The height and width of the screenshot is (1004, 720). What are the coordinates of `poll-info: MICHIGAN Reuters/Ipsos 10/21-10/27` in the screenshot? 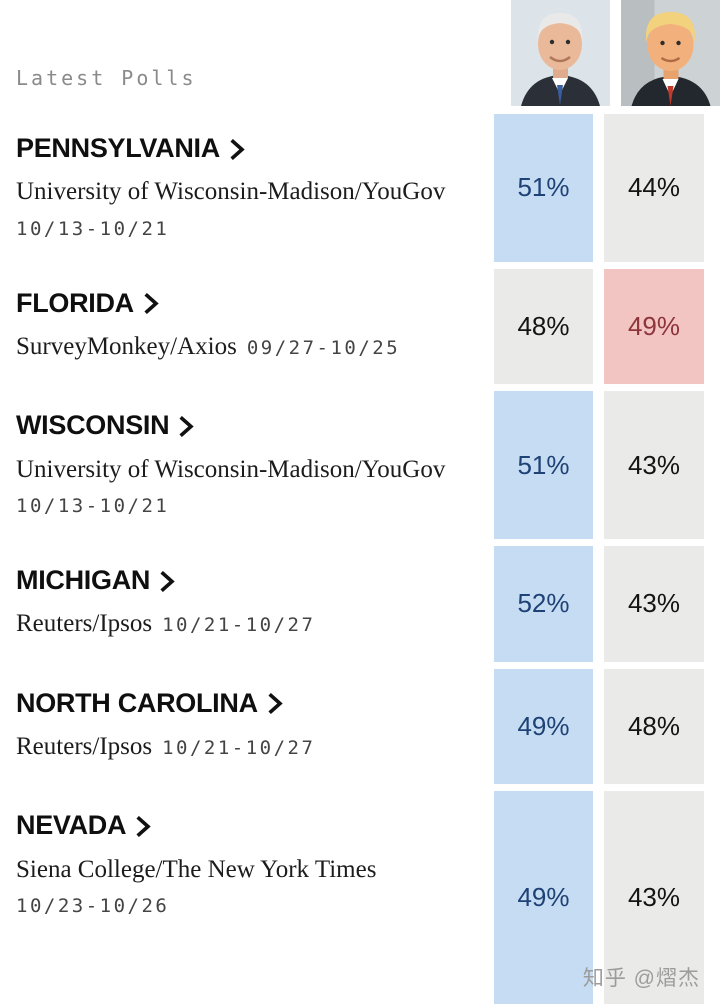 It's located at (247, 604).